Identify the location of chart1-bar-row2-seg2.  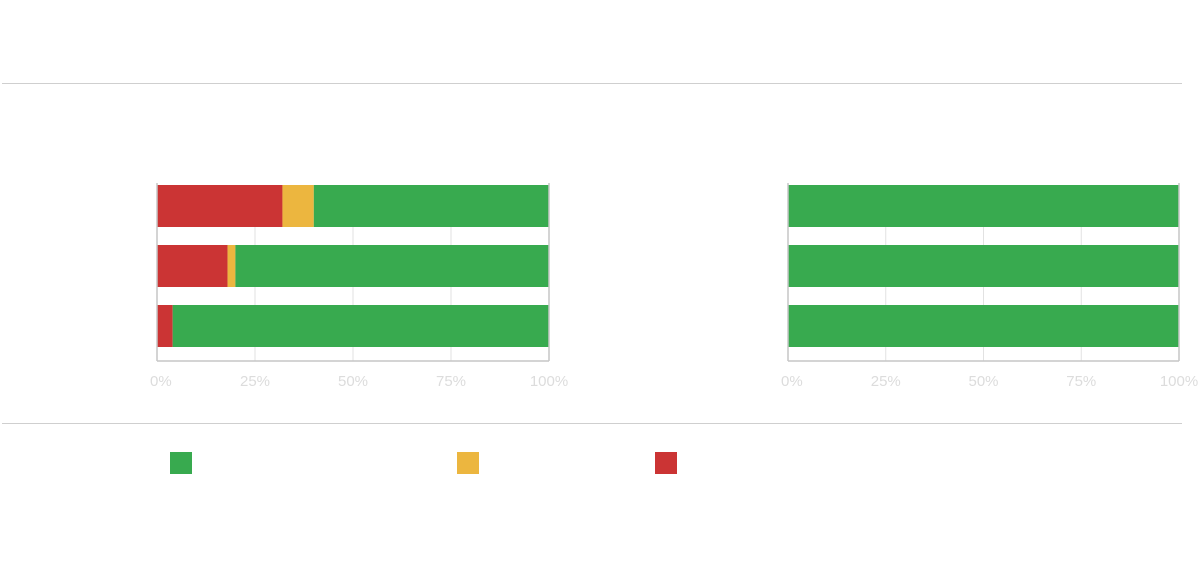
(231, 266).